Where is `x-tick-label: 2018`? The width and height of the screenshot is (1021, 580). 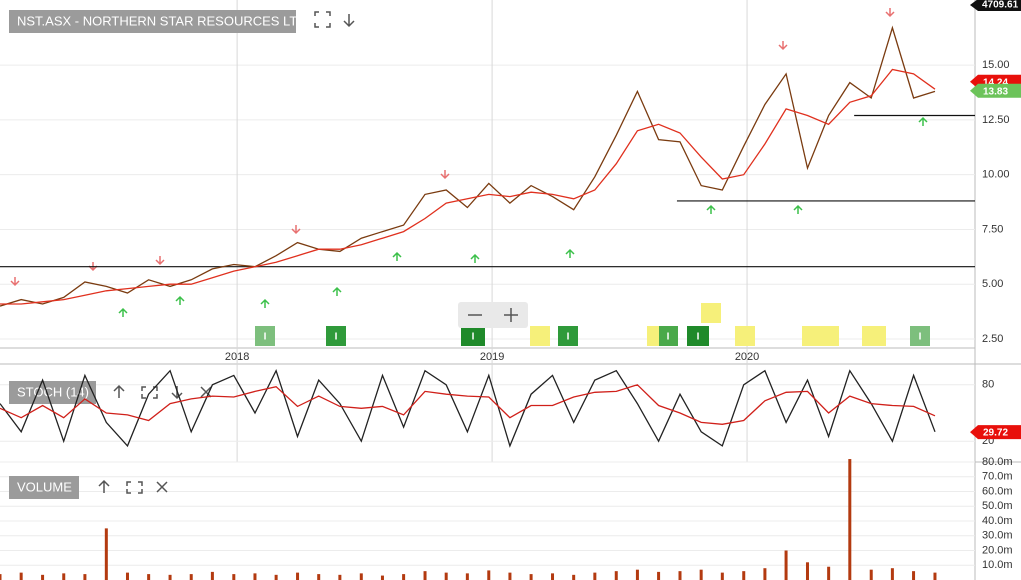
x-tick-label: 2018 is located at coordinates (237, 357).